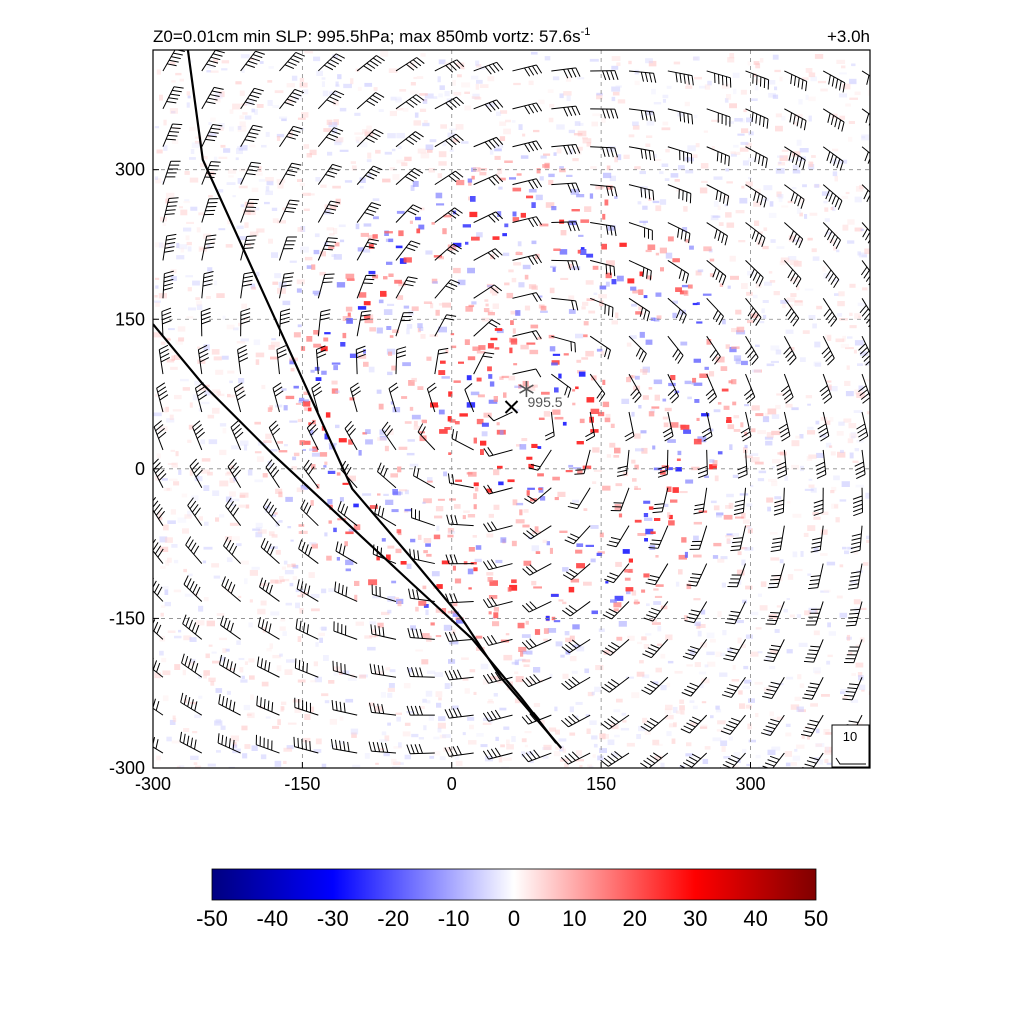 The image size is (1024, 1024). Describe the element at coordinates (514, 918) in the screenshot. I see `colorbar-tick-label: 0` at that location.